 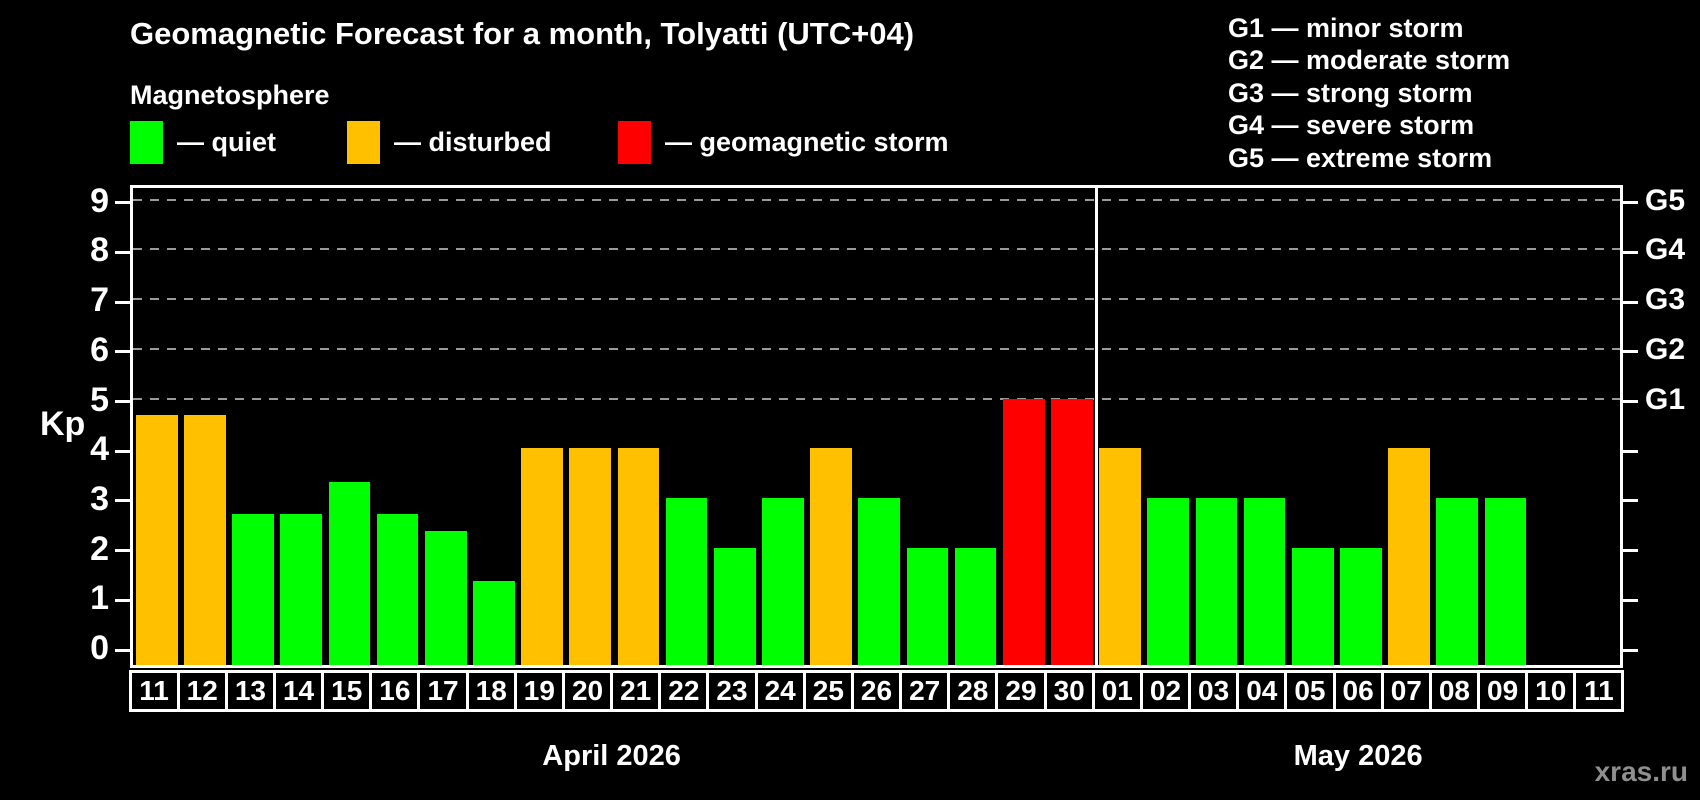 I want to click on day-label-cell-18: 18, so click(x=491, y=691).